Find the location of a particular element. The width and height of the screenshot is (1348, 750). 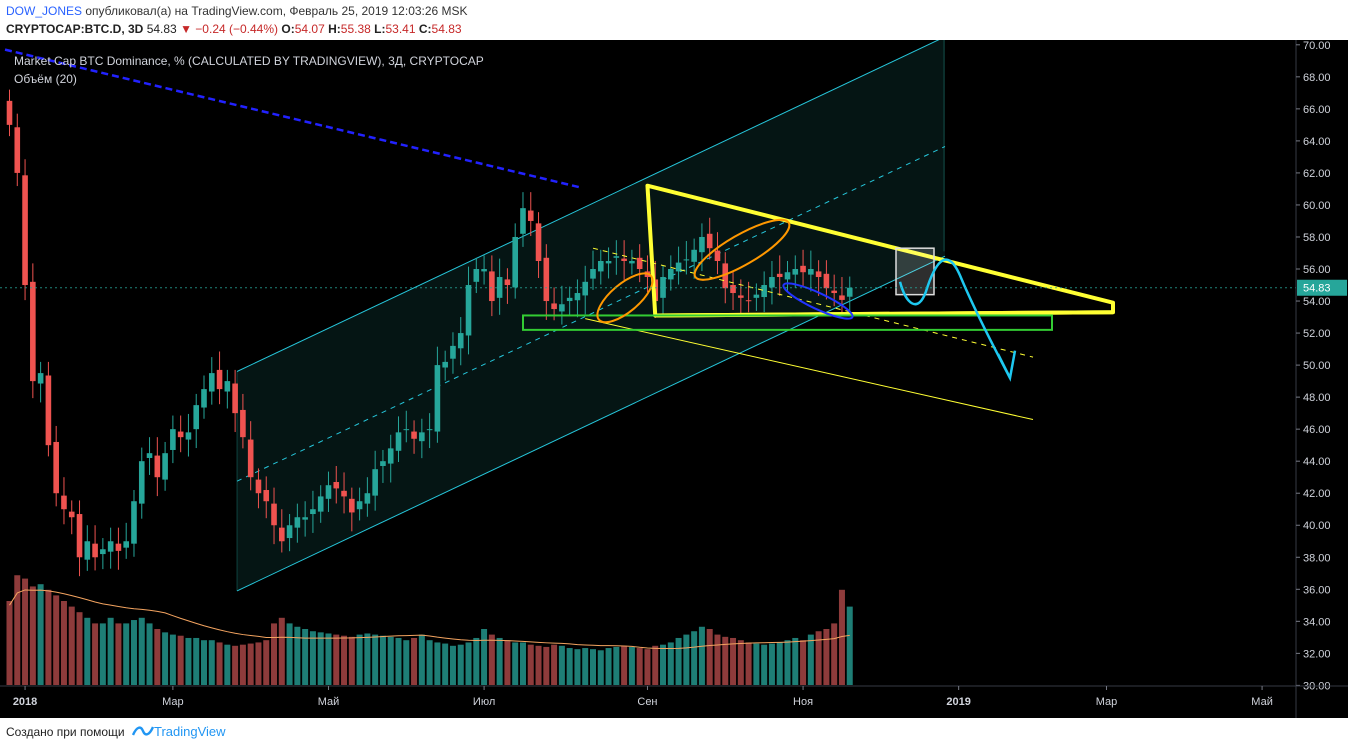

time-tick-label: 2019 is located at coordinates (958, 702).